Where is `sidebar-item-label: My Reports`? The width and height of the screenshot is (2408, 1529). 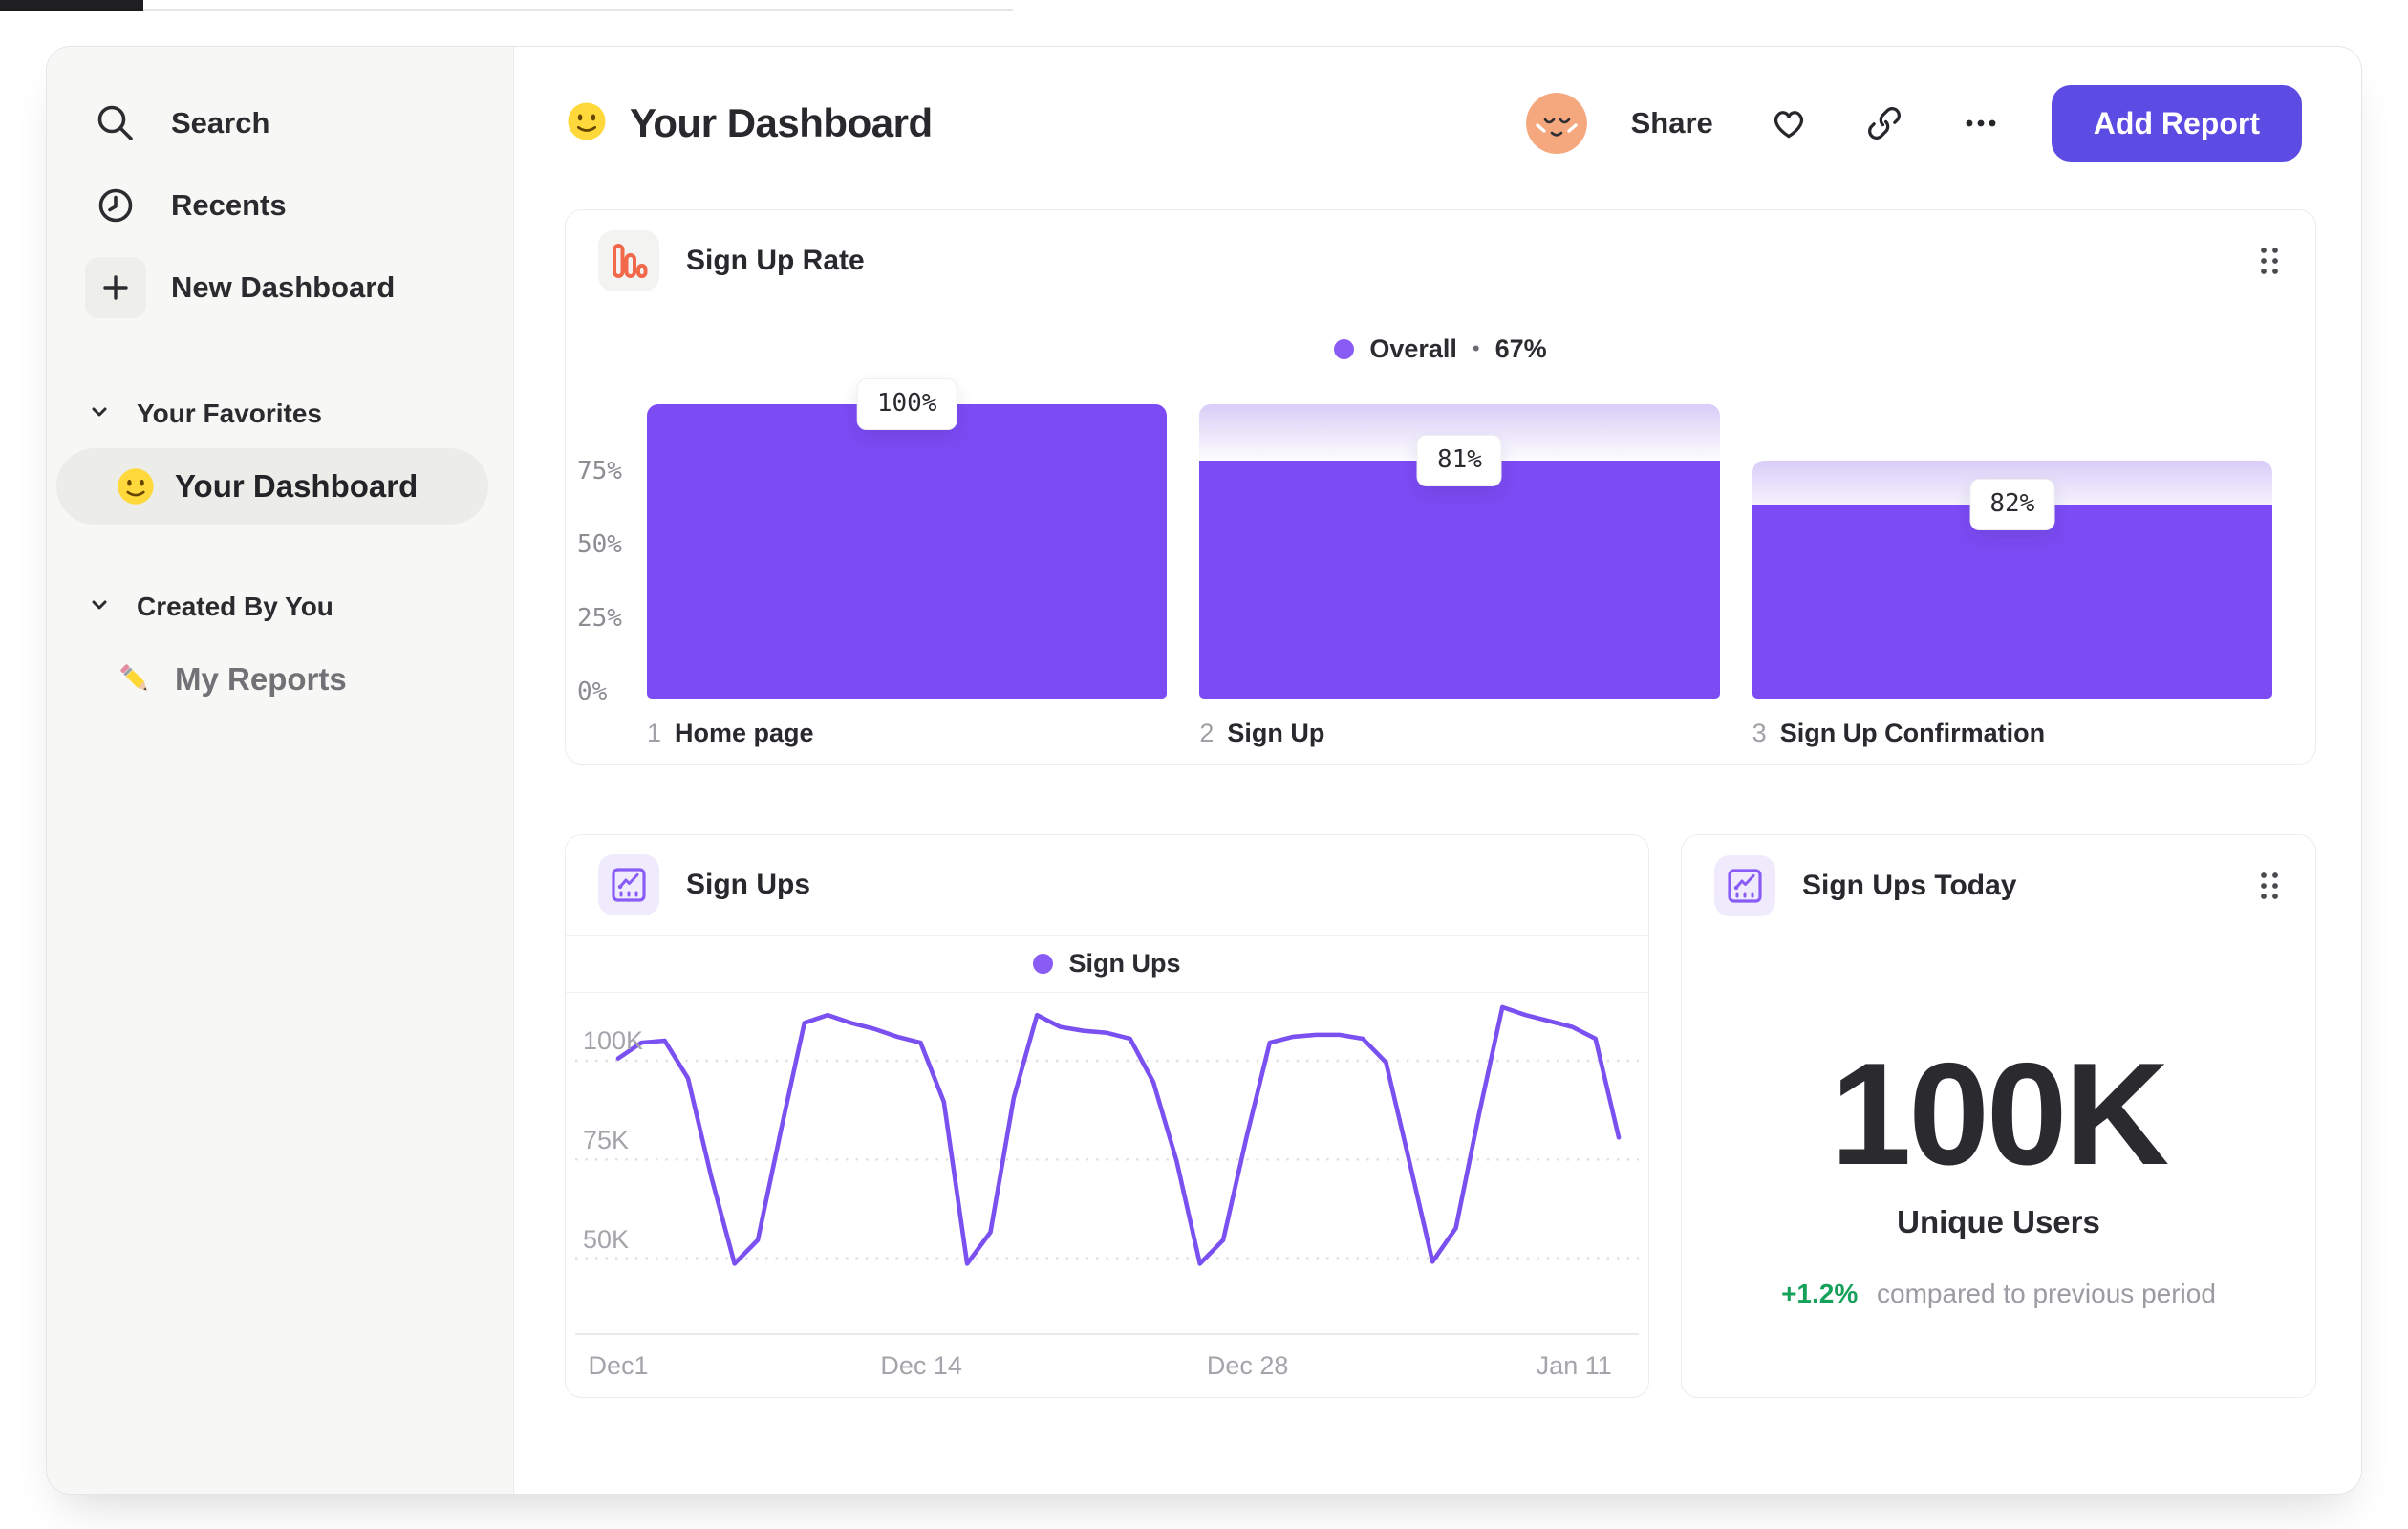 sidebar-item-label: My Reports is located at coordinates (261, 679).